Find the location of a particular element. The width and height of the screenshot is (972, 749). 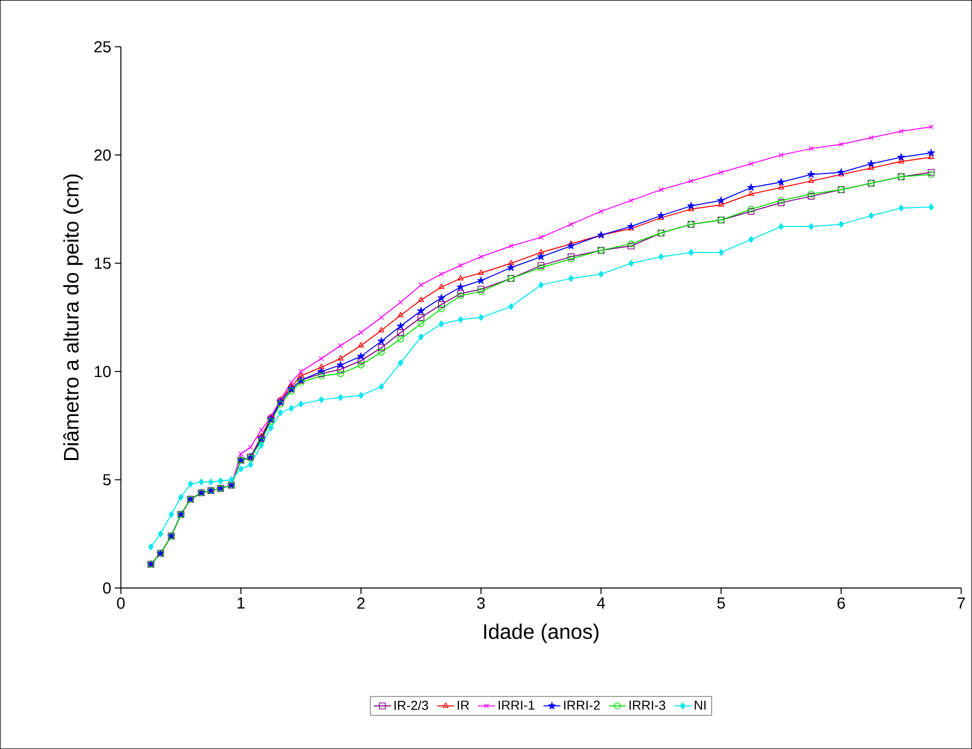

x-tick-label: 0 is located at coordinates (121, 603).